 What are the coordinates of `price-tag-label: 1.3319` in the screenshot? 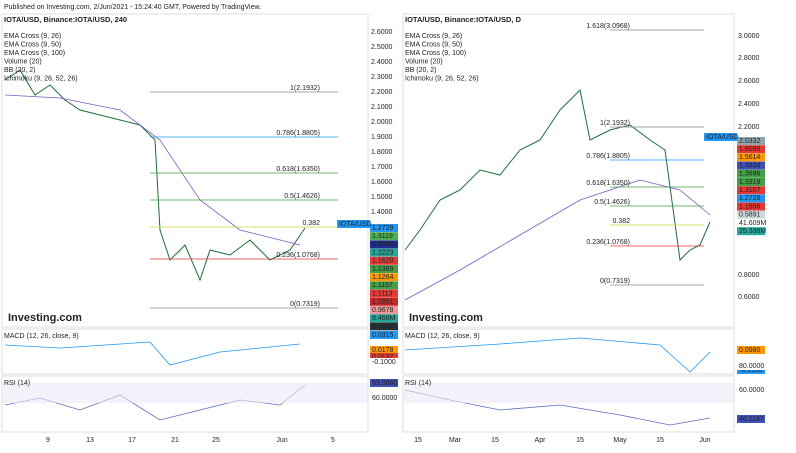 It's located at (750, 182).